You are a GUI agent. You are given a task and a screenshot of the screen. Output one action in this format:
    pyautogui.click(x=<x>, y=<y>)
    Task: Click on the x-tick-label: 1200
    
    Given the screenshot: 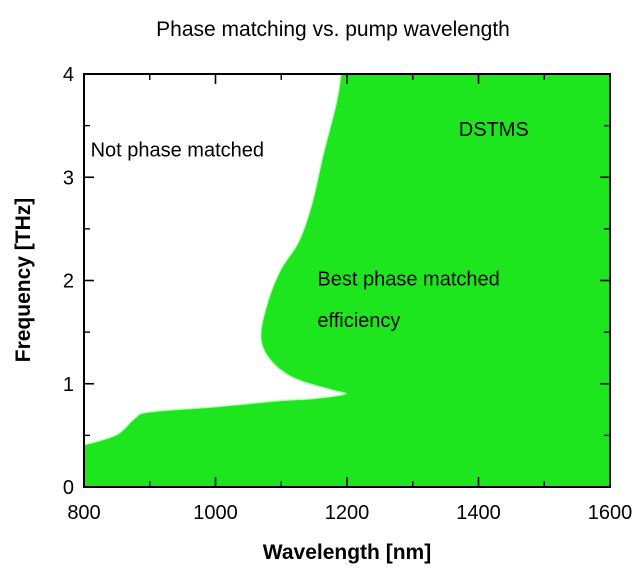 What is the action you would take?
    pyautogui.click(x=347, y=513)
    